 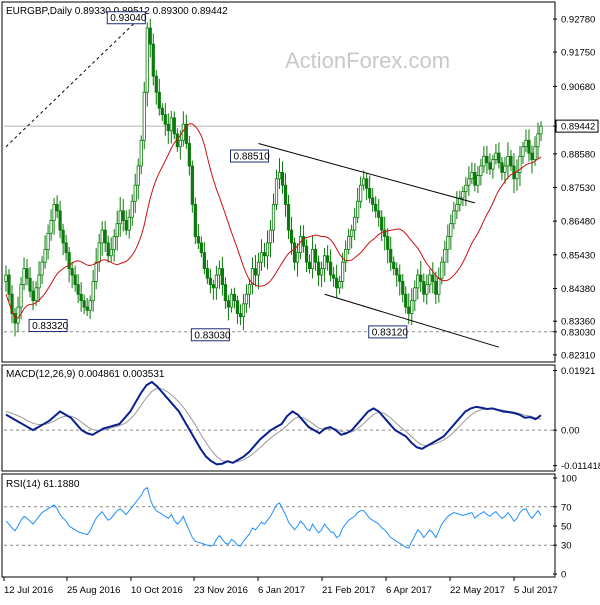 I want to click on date-tick-label: 6 Jan 2017, so click(x=281, y=590).